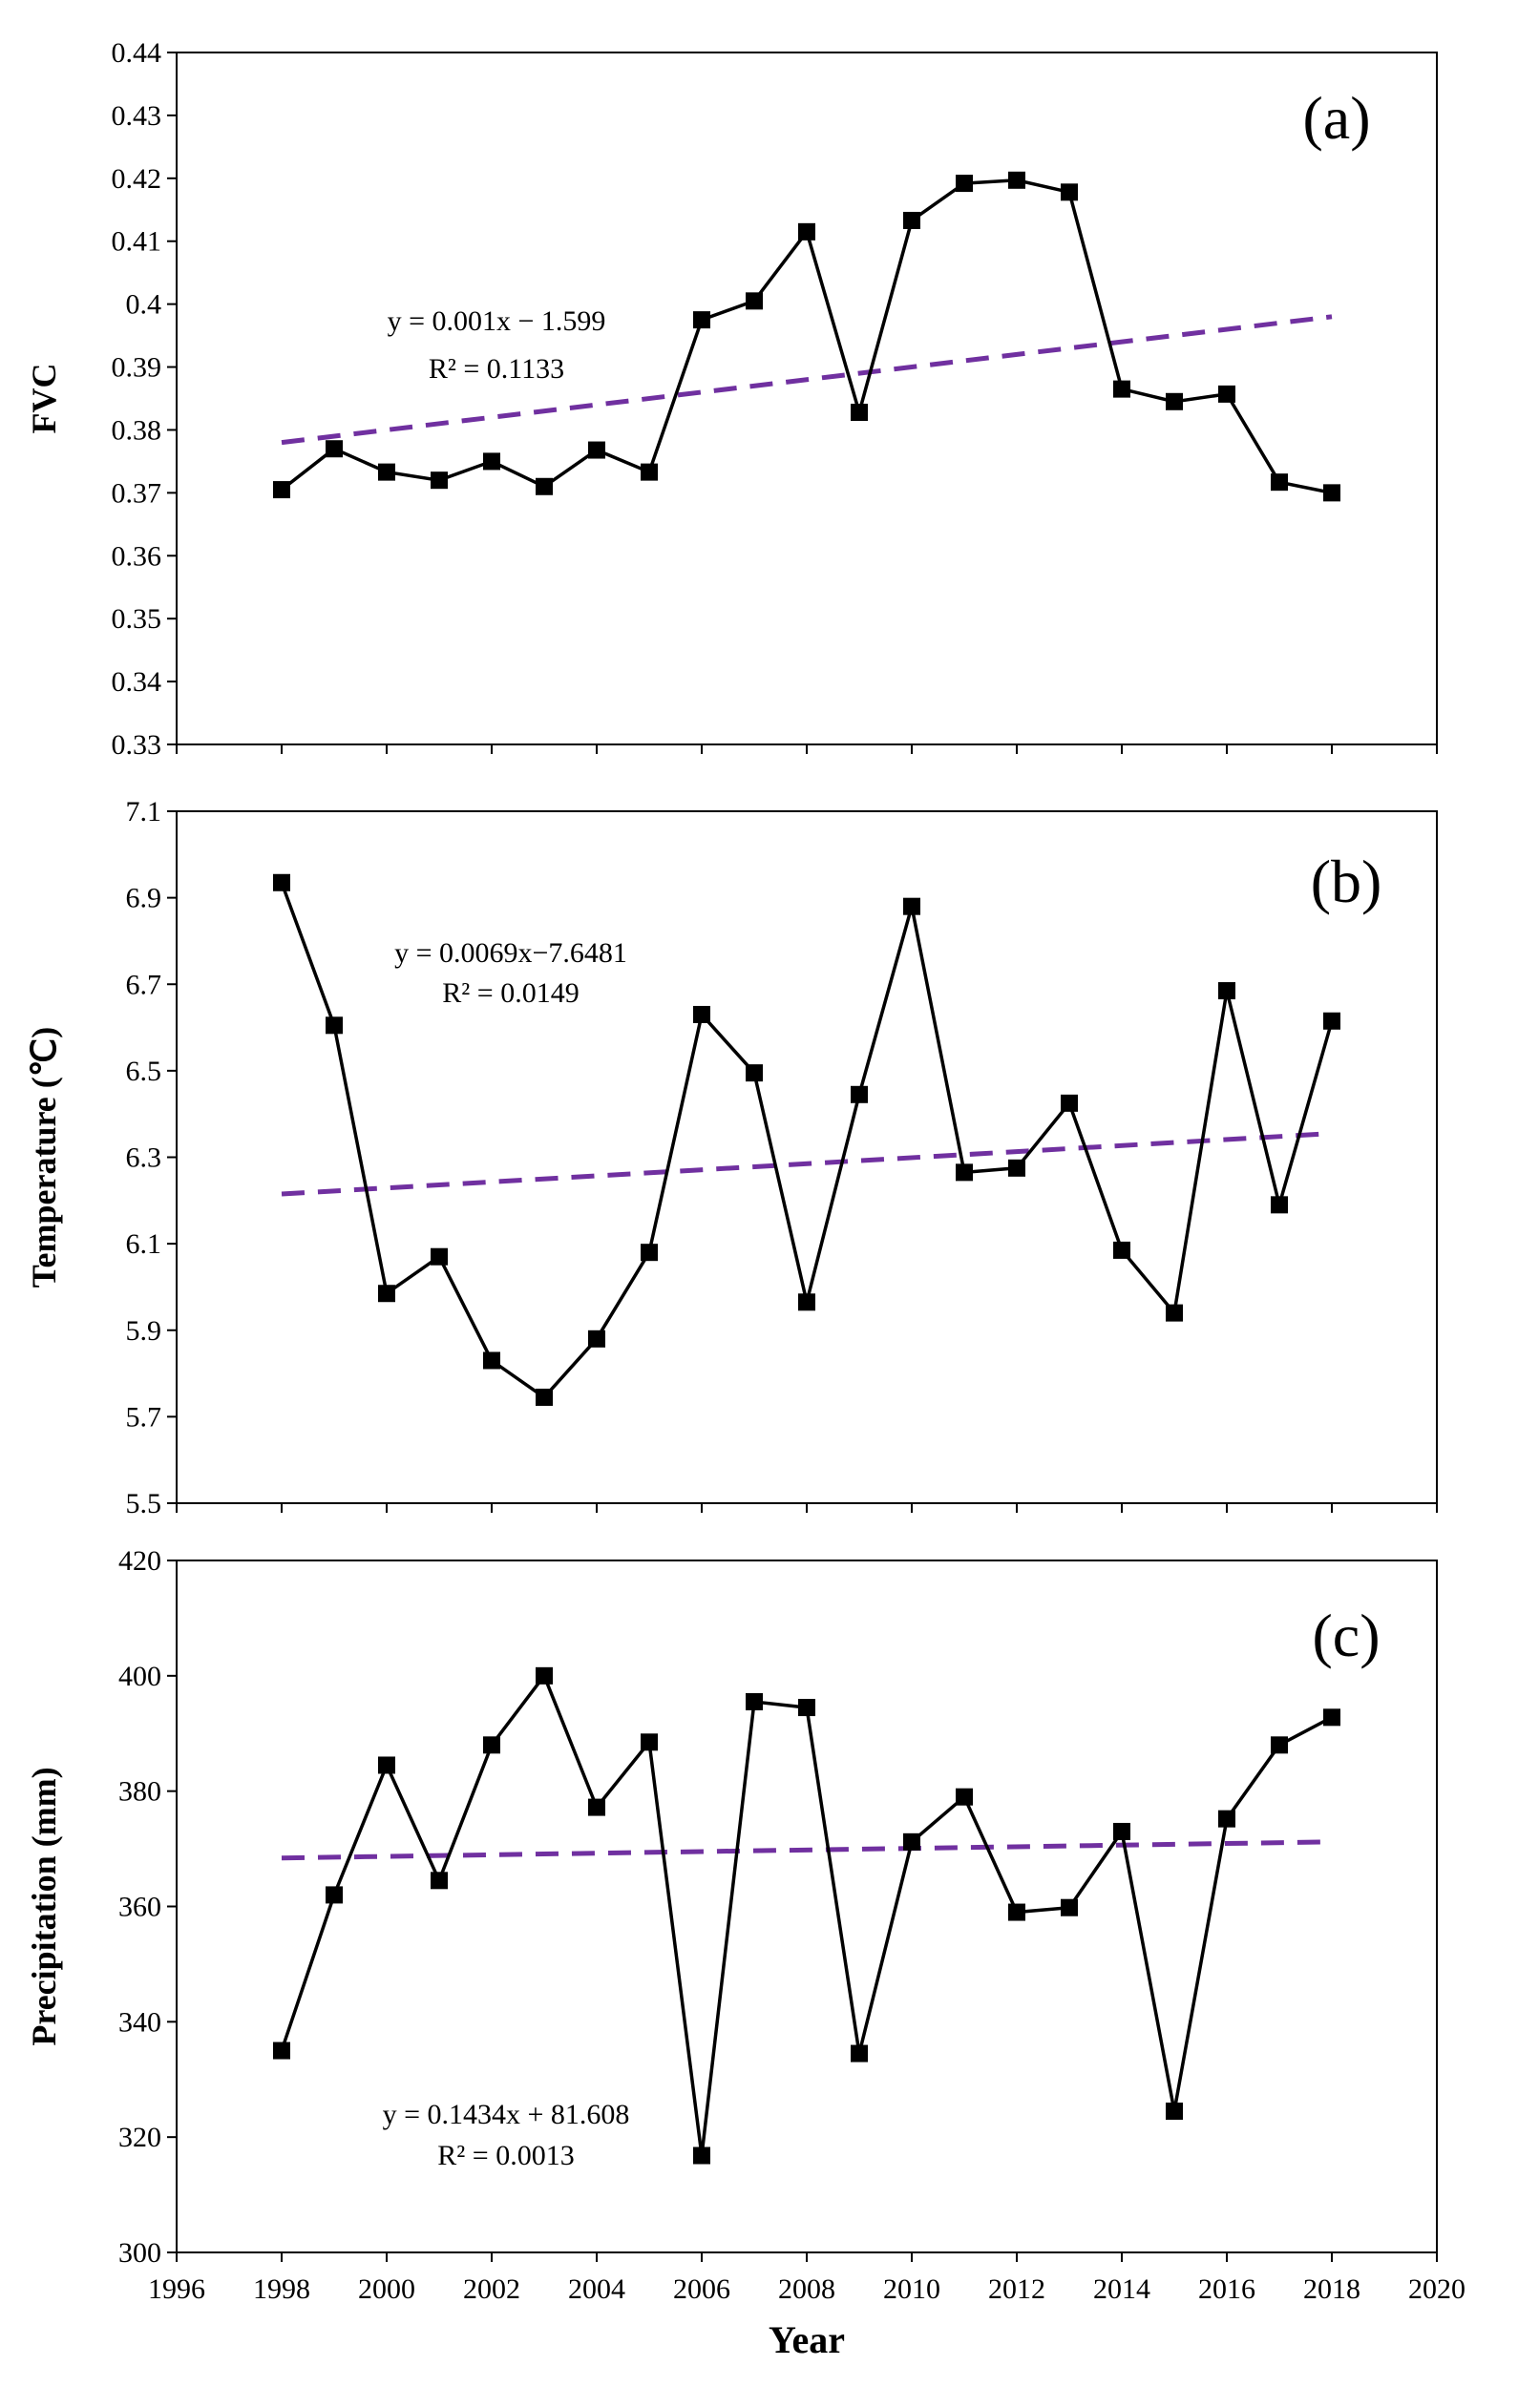 The image size is (1518, 2408). Describe the element at coordinates (137, 556) in the screenshot. I see `y-tick-label: 0.36` at that location.